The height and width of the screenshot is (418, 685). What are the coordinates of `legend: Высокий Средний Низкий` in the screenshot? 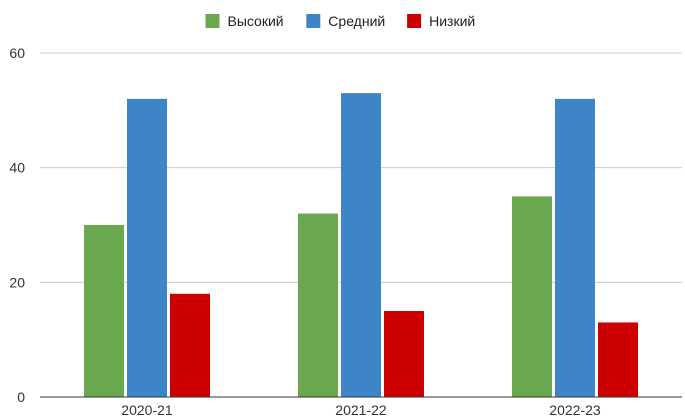 It's located at (340, 21).